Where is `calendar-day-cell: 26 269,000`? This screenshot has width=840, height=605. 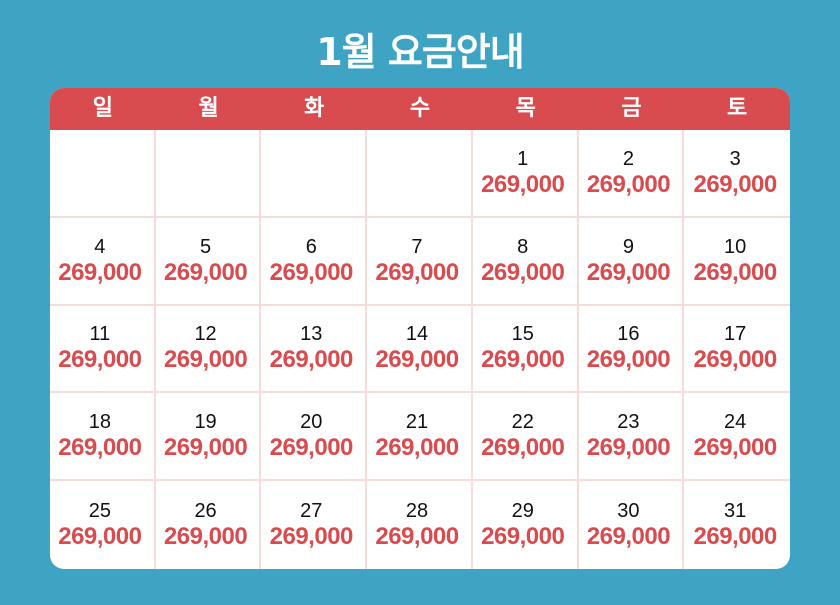 calendar-day-cell: 26 269,000 is located at coordinates (209, 525).